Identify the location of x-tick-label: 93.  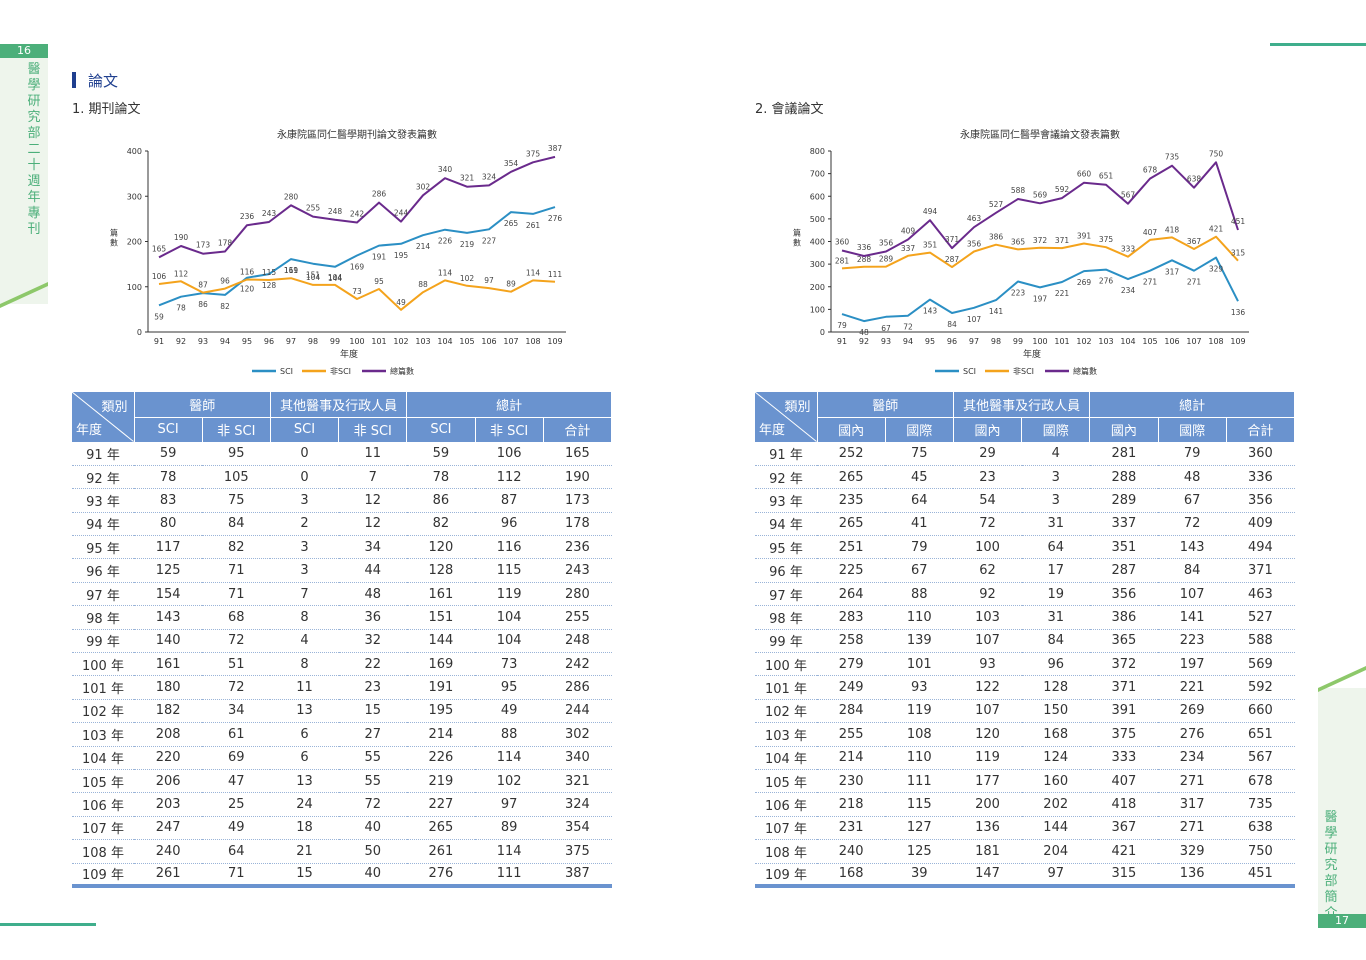
(203, 341).